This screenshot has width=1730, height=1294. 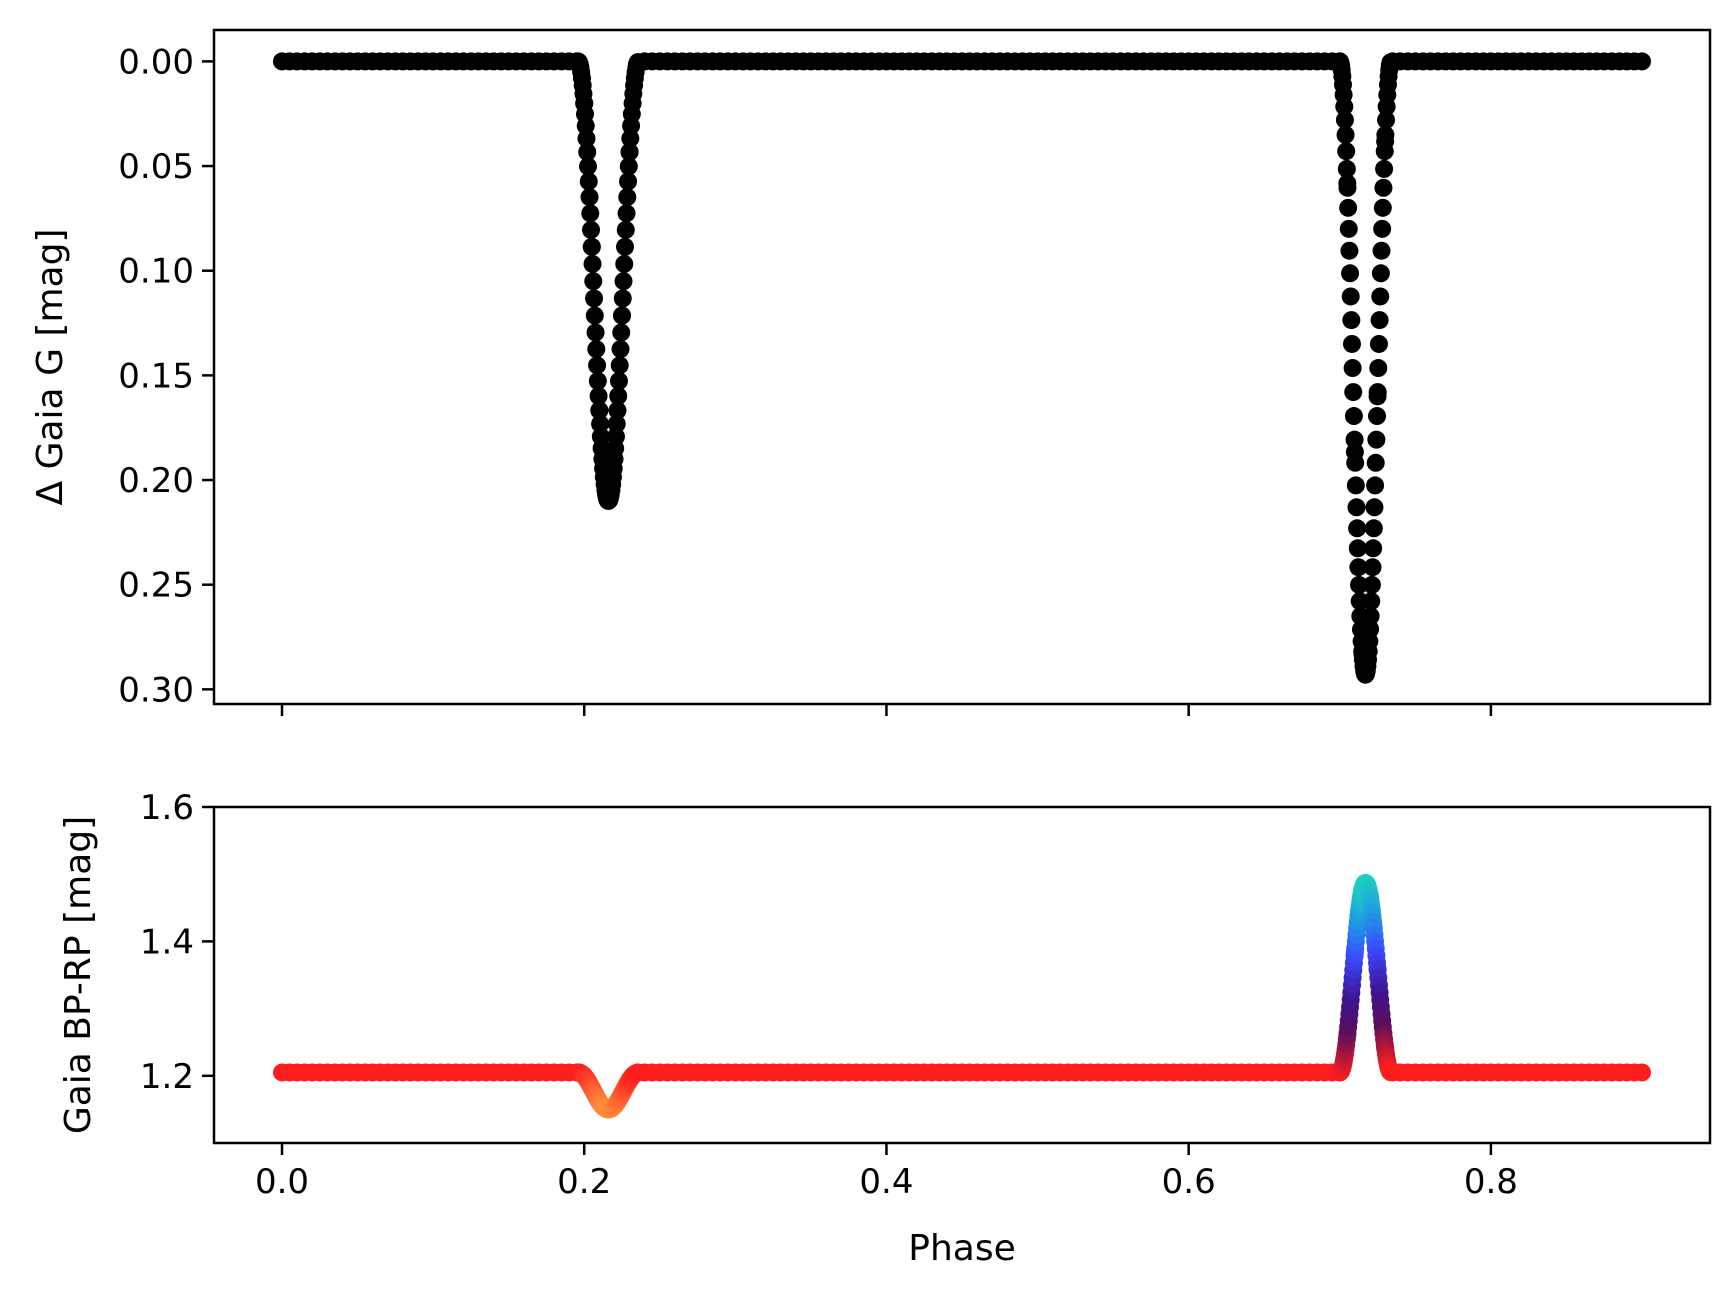 What do you see at coordinates (156, 272) in the screenshot?
I see `y-tick-label: 0.10` at bounding box center [156, 272].